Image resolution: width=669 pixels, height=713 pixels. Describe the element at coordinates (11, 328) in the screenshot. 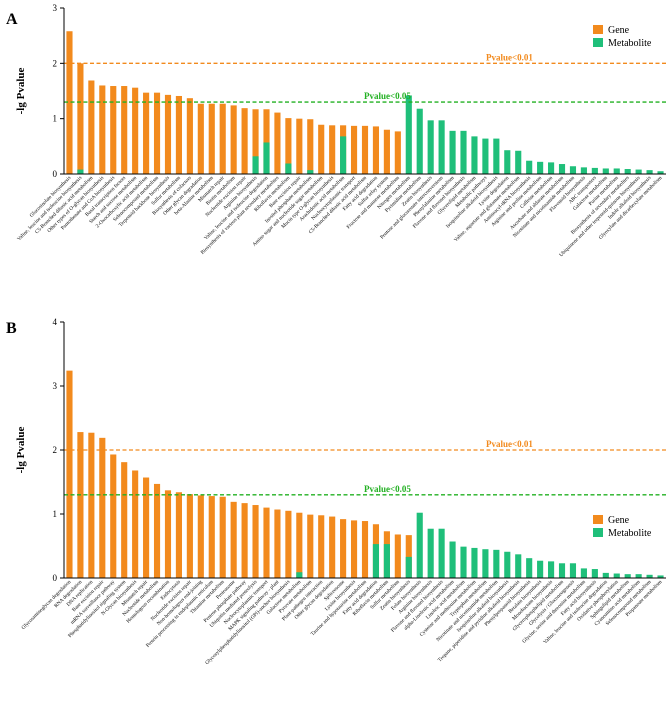

I see `panel-label: B` at that location.